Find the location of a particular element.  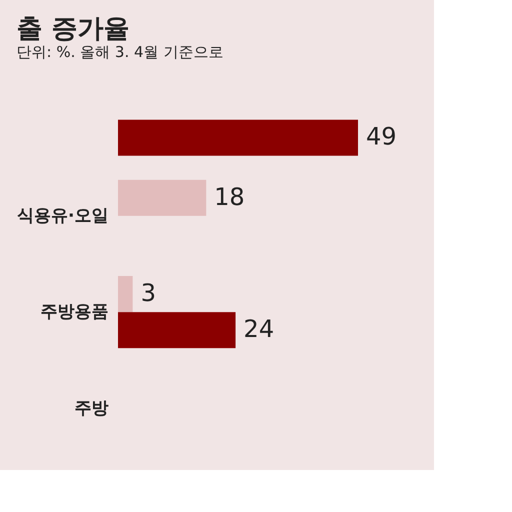

y-tick-label: 식용유·오일 is located at coordinates (62, 216).